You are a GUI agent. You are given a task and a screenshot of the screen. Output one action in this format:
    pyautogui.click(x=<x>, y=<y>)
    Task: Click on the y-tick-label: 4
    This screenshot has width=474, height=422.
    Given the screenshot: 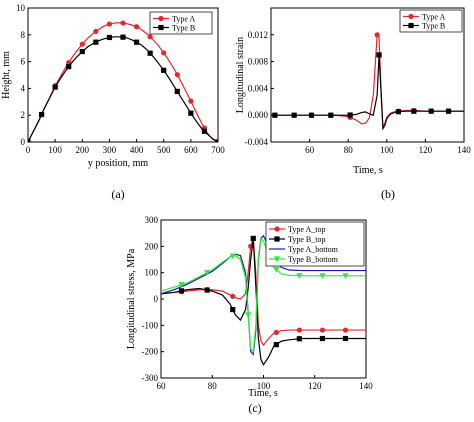 What is the action you would take?
    pyautogui.click(x=23, y=88)
    